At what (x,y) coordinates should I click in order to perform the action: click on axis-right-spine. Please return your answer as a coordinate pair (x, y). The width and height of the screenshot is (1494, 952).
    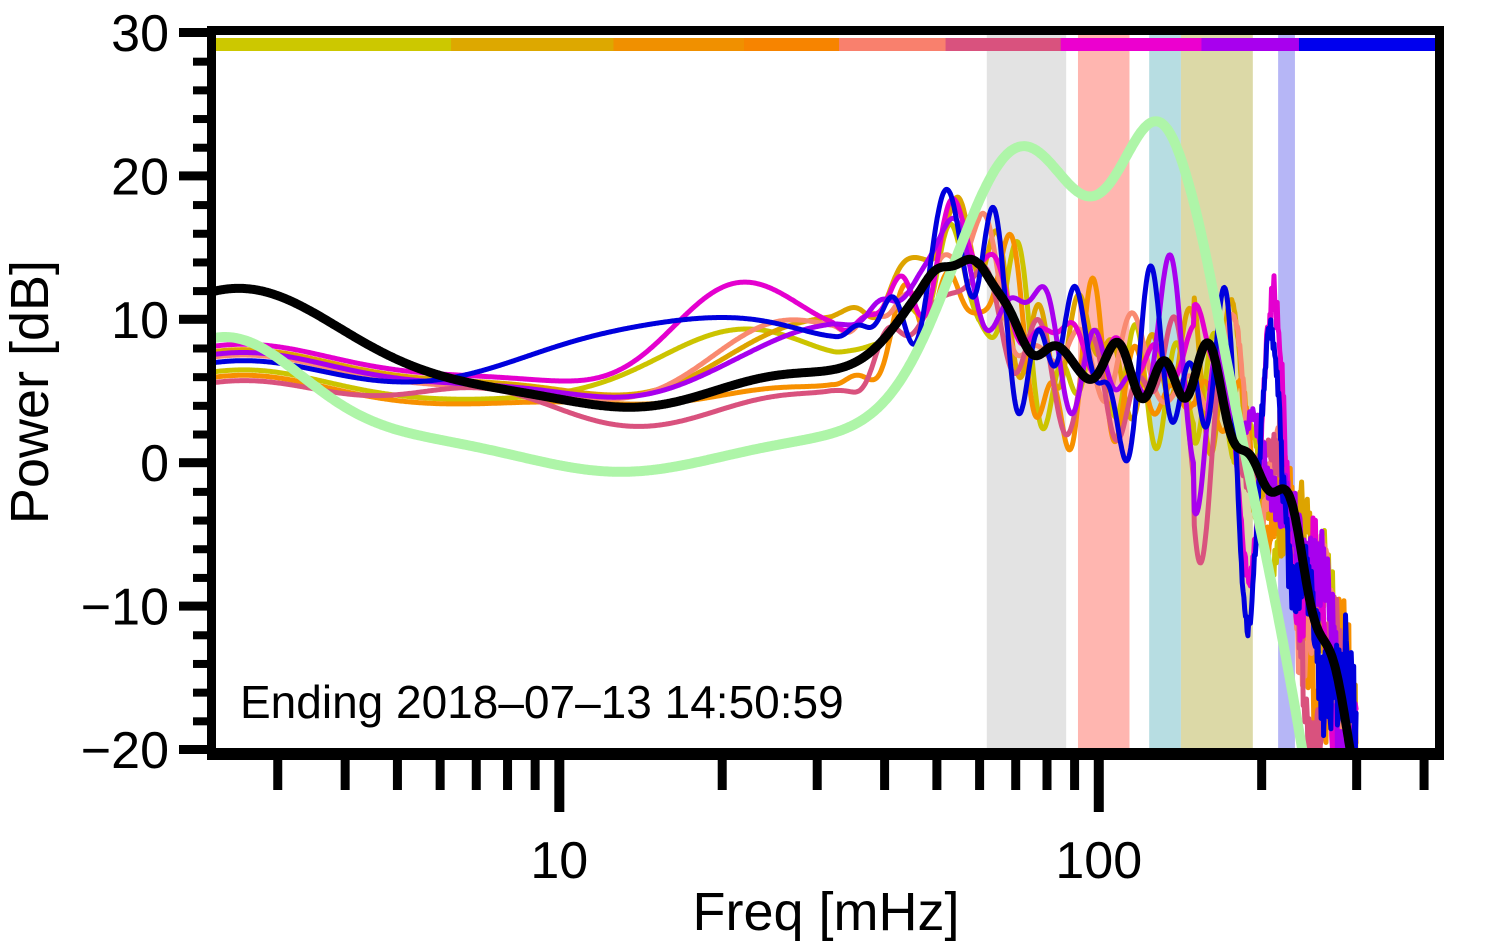
    Looking at the image, I should click on (1439, 391).